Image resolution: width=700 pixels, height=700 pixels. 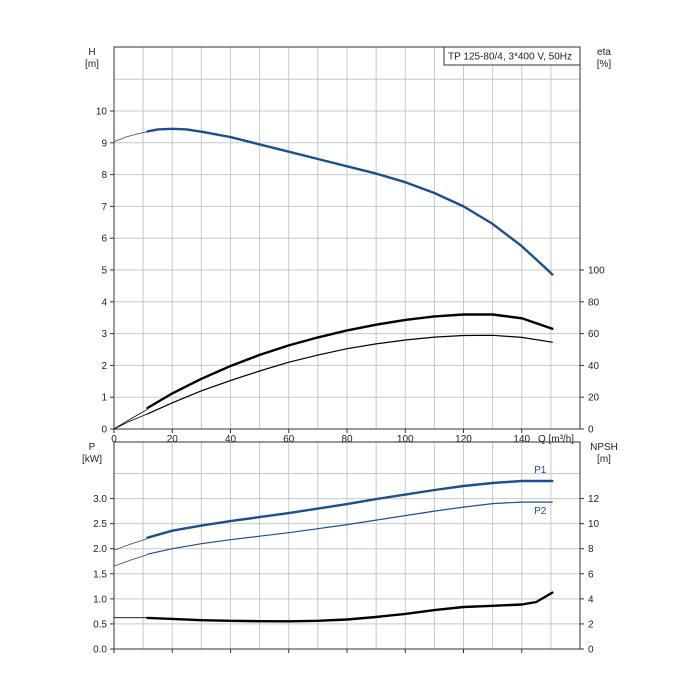 What do you see at coordinates (594, 524) in the screenshot?
I see `right-axis-tick-label: 10` at bounding box center [594, 524].